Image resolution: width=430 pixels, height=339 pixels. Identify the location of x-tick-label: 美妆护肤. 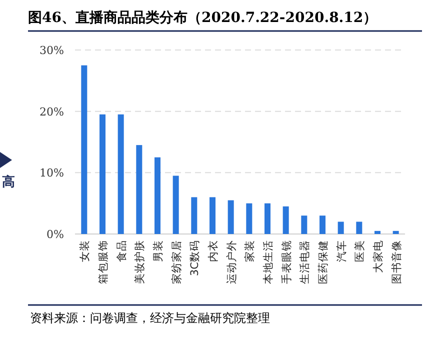
(139, 262).